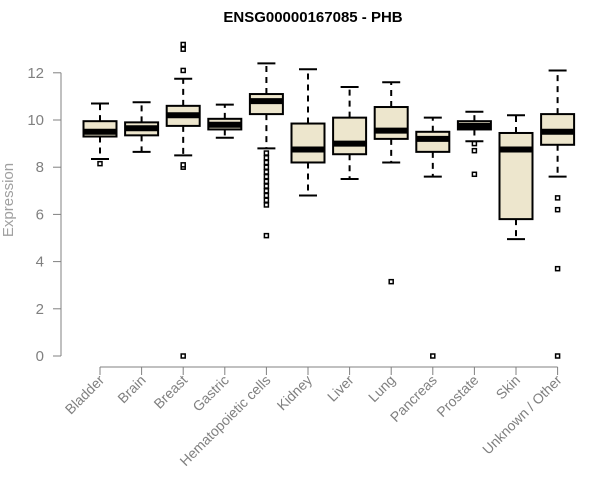  What do you see at coordinates (457, 396) in the screenshot?
I see `x-tick-label: Prostate` at bounding box center [457, 396].